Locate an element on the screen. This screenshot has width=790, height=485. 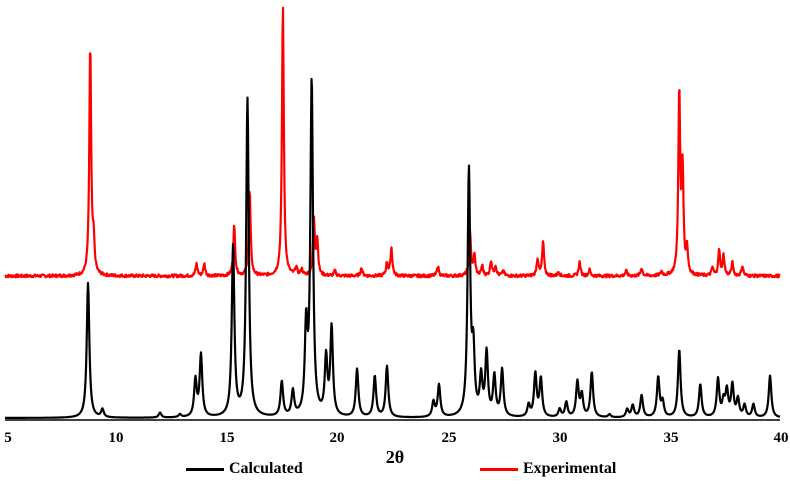
x-tick-35: 35 is located at coordinates (671, 438).